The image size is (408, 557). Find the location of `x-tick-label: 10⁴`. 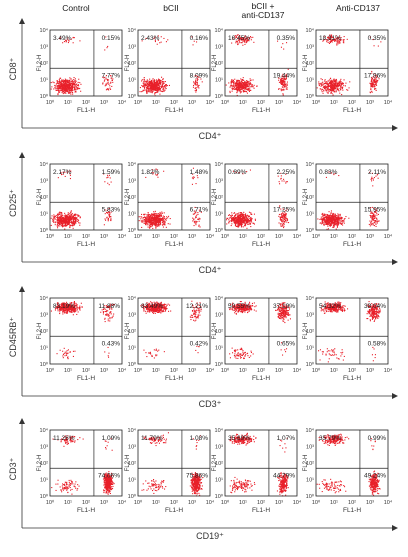

x-tick-label: 10⁴ is located at coordinates (210, 236).